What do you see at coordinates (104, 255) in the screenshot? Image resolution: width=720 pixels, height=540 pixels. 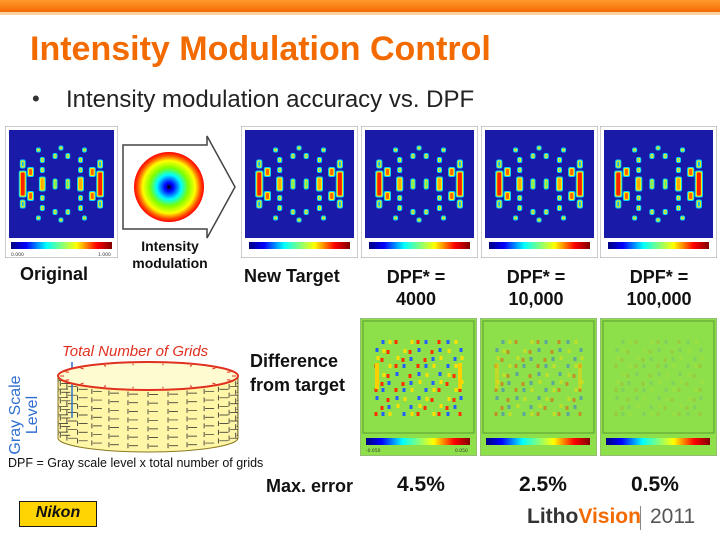 I see `colorbar-max-tick: 1.000` at bounding box center [104, 255].